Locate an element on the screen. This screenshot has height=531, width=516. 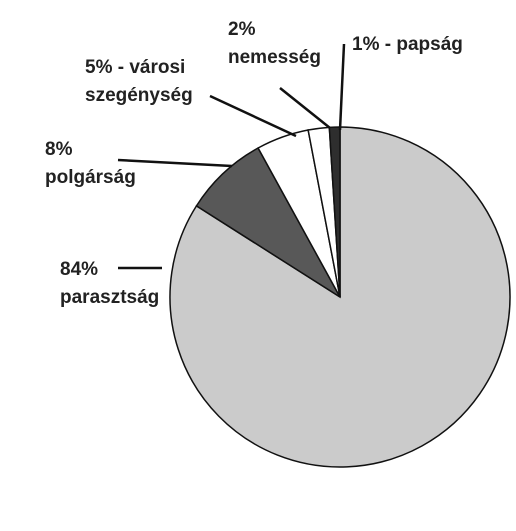
slice-label: 2% is located at coordinates (242, 29).